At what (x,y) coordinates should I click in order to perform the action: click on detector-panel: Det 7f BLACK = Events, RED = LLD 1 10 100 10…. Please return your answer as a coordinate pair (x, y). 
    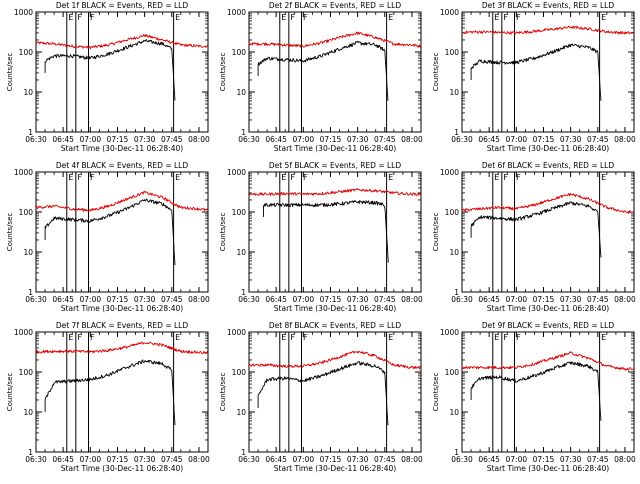
    Looking at the image, I should click on (108, 397).